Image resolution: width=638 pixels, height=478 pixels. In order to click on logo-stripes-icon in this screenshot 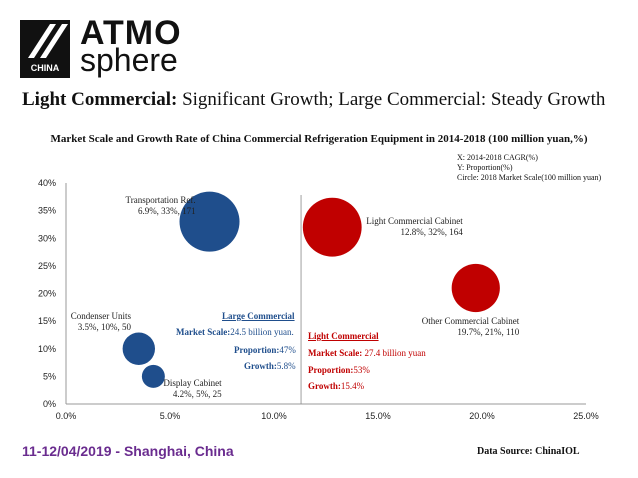, I will do `click(48, 41)`.